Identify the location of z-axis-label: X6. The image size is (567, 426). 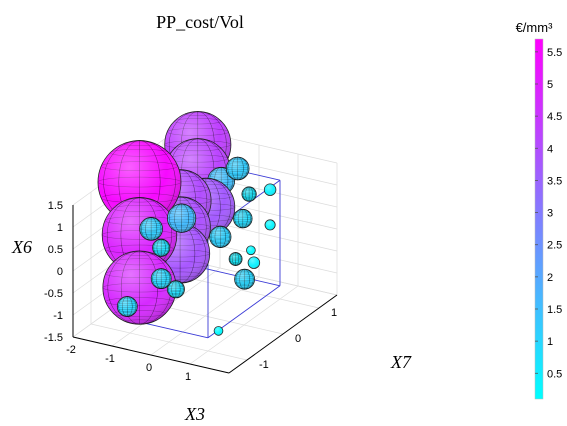
(21, 247).